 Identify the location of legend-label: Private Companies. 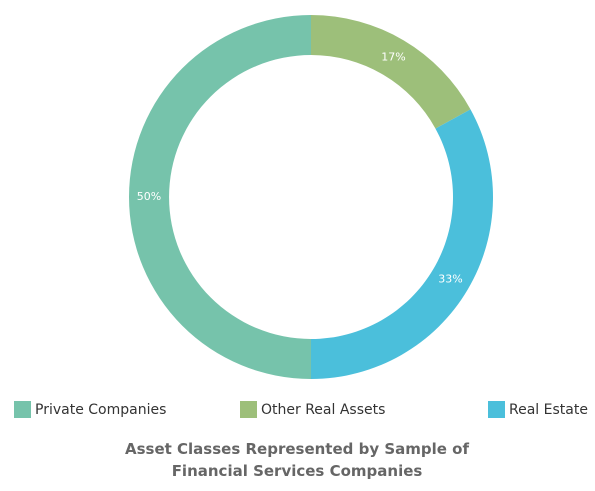
(100, 410).